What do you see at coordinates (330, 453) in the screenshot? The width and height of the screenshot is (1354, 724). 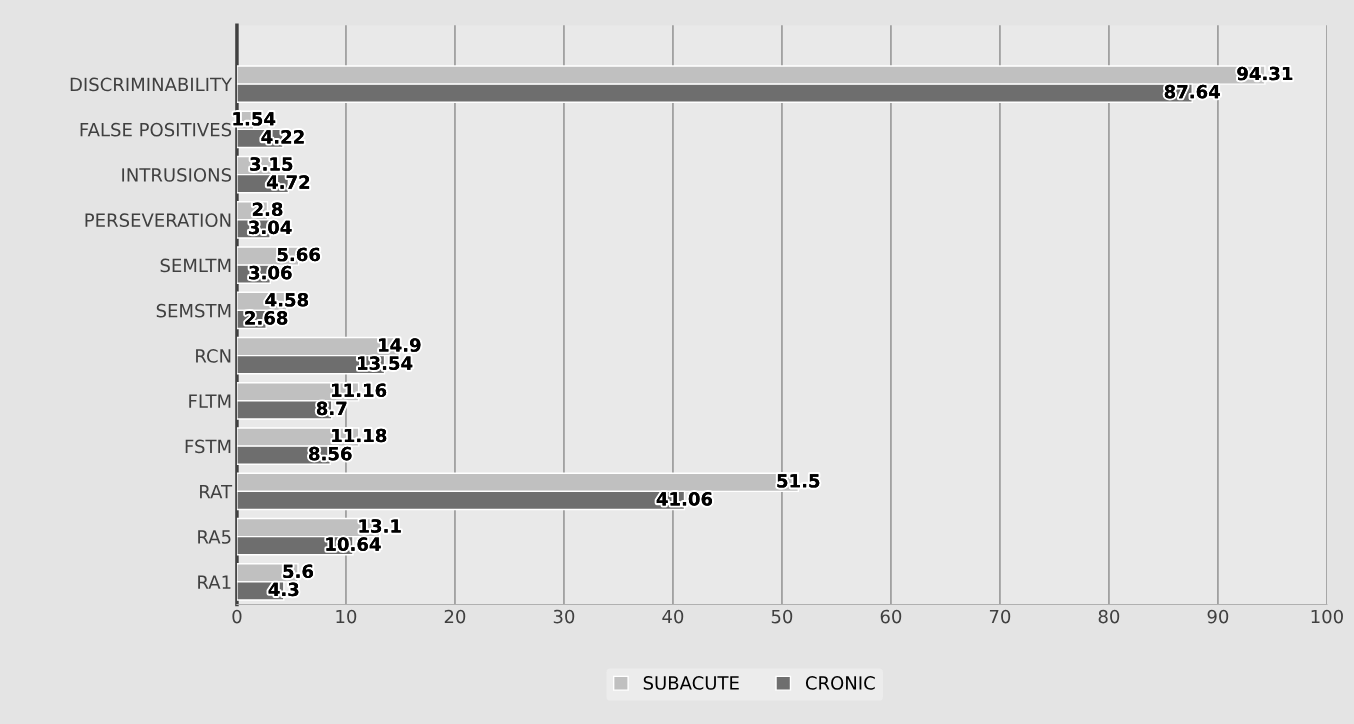 I see `data-label: 8.56` at bounding box center [330, 453].